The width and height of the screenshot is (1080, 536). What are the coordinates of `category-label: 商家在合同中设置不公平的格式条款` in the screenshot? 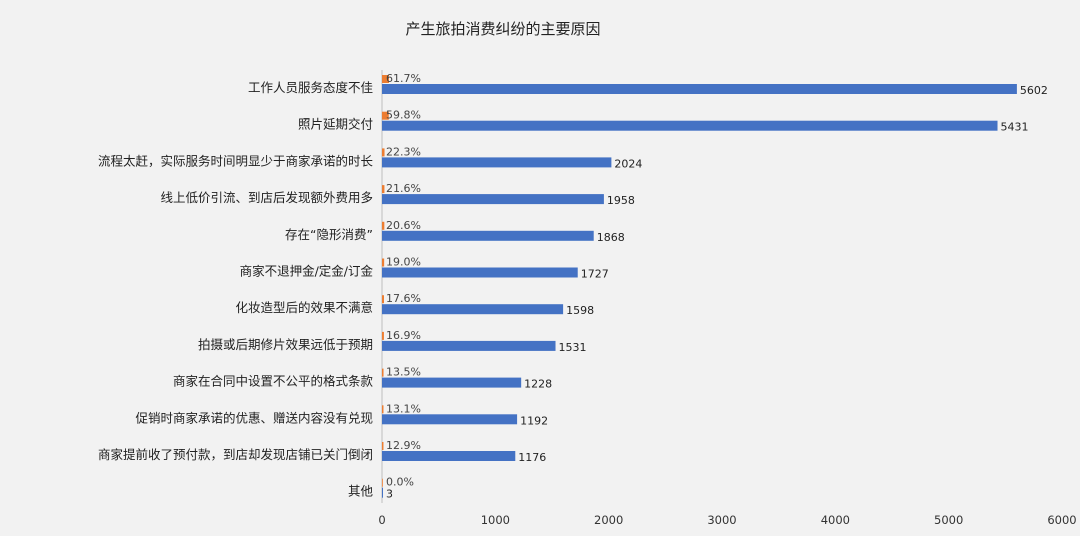 It's located at (273, 381).